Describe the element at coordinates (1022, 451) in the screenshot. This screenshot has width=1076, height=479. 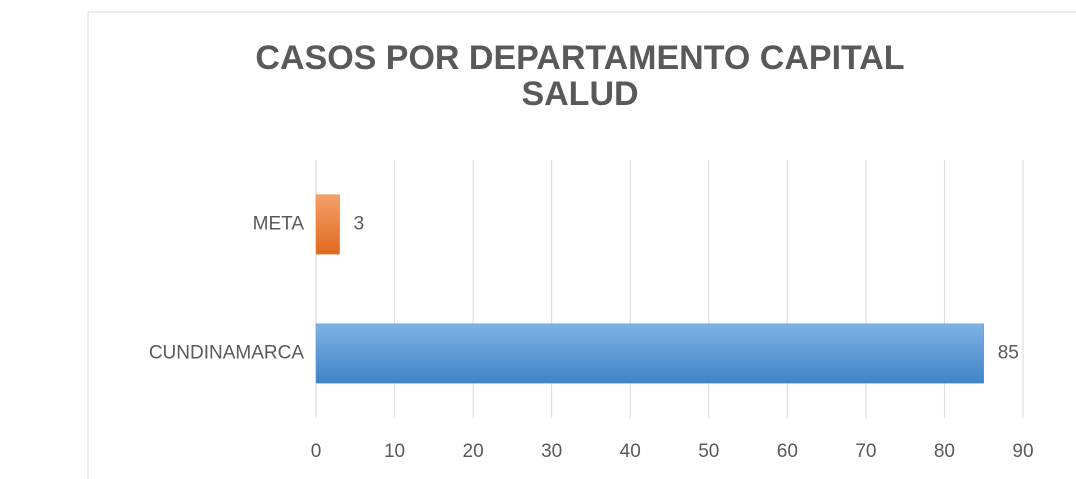
I see `x-tick-label: 90` at that location.